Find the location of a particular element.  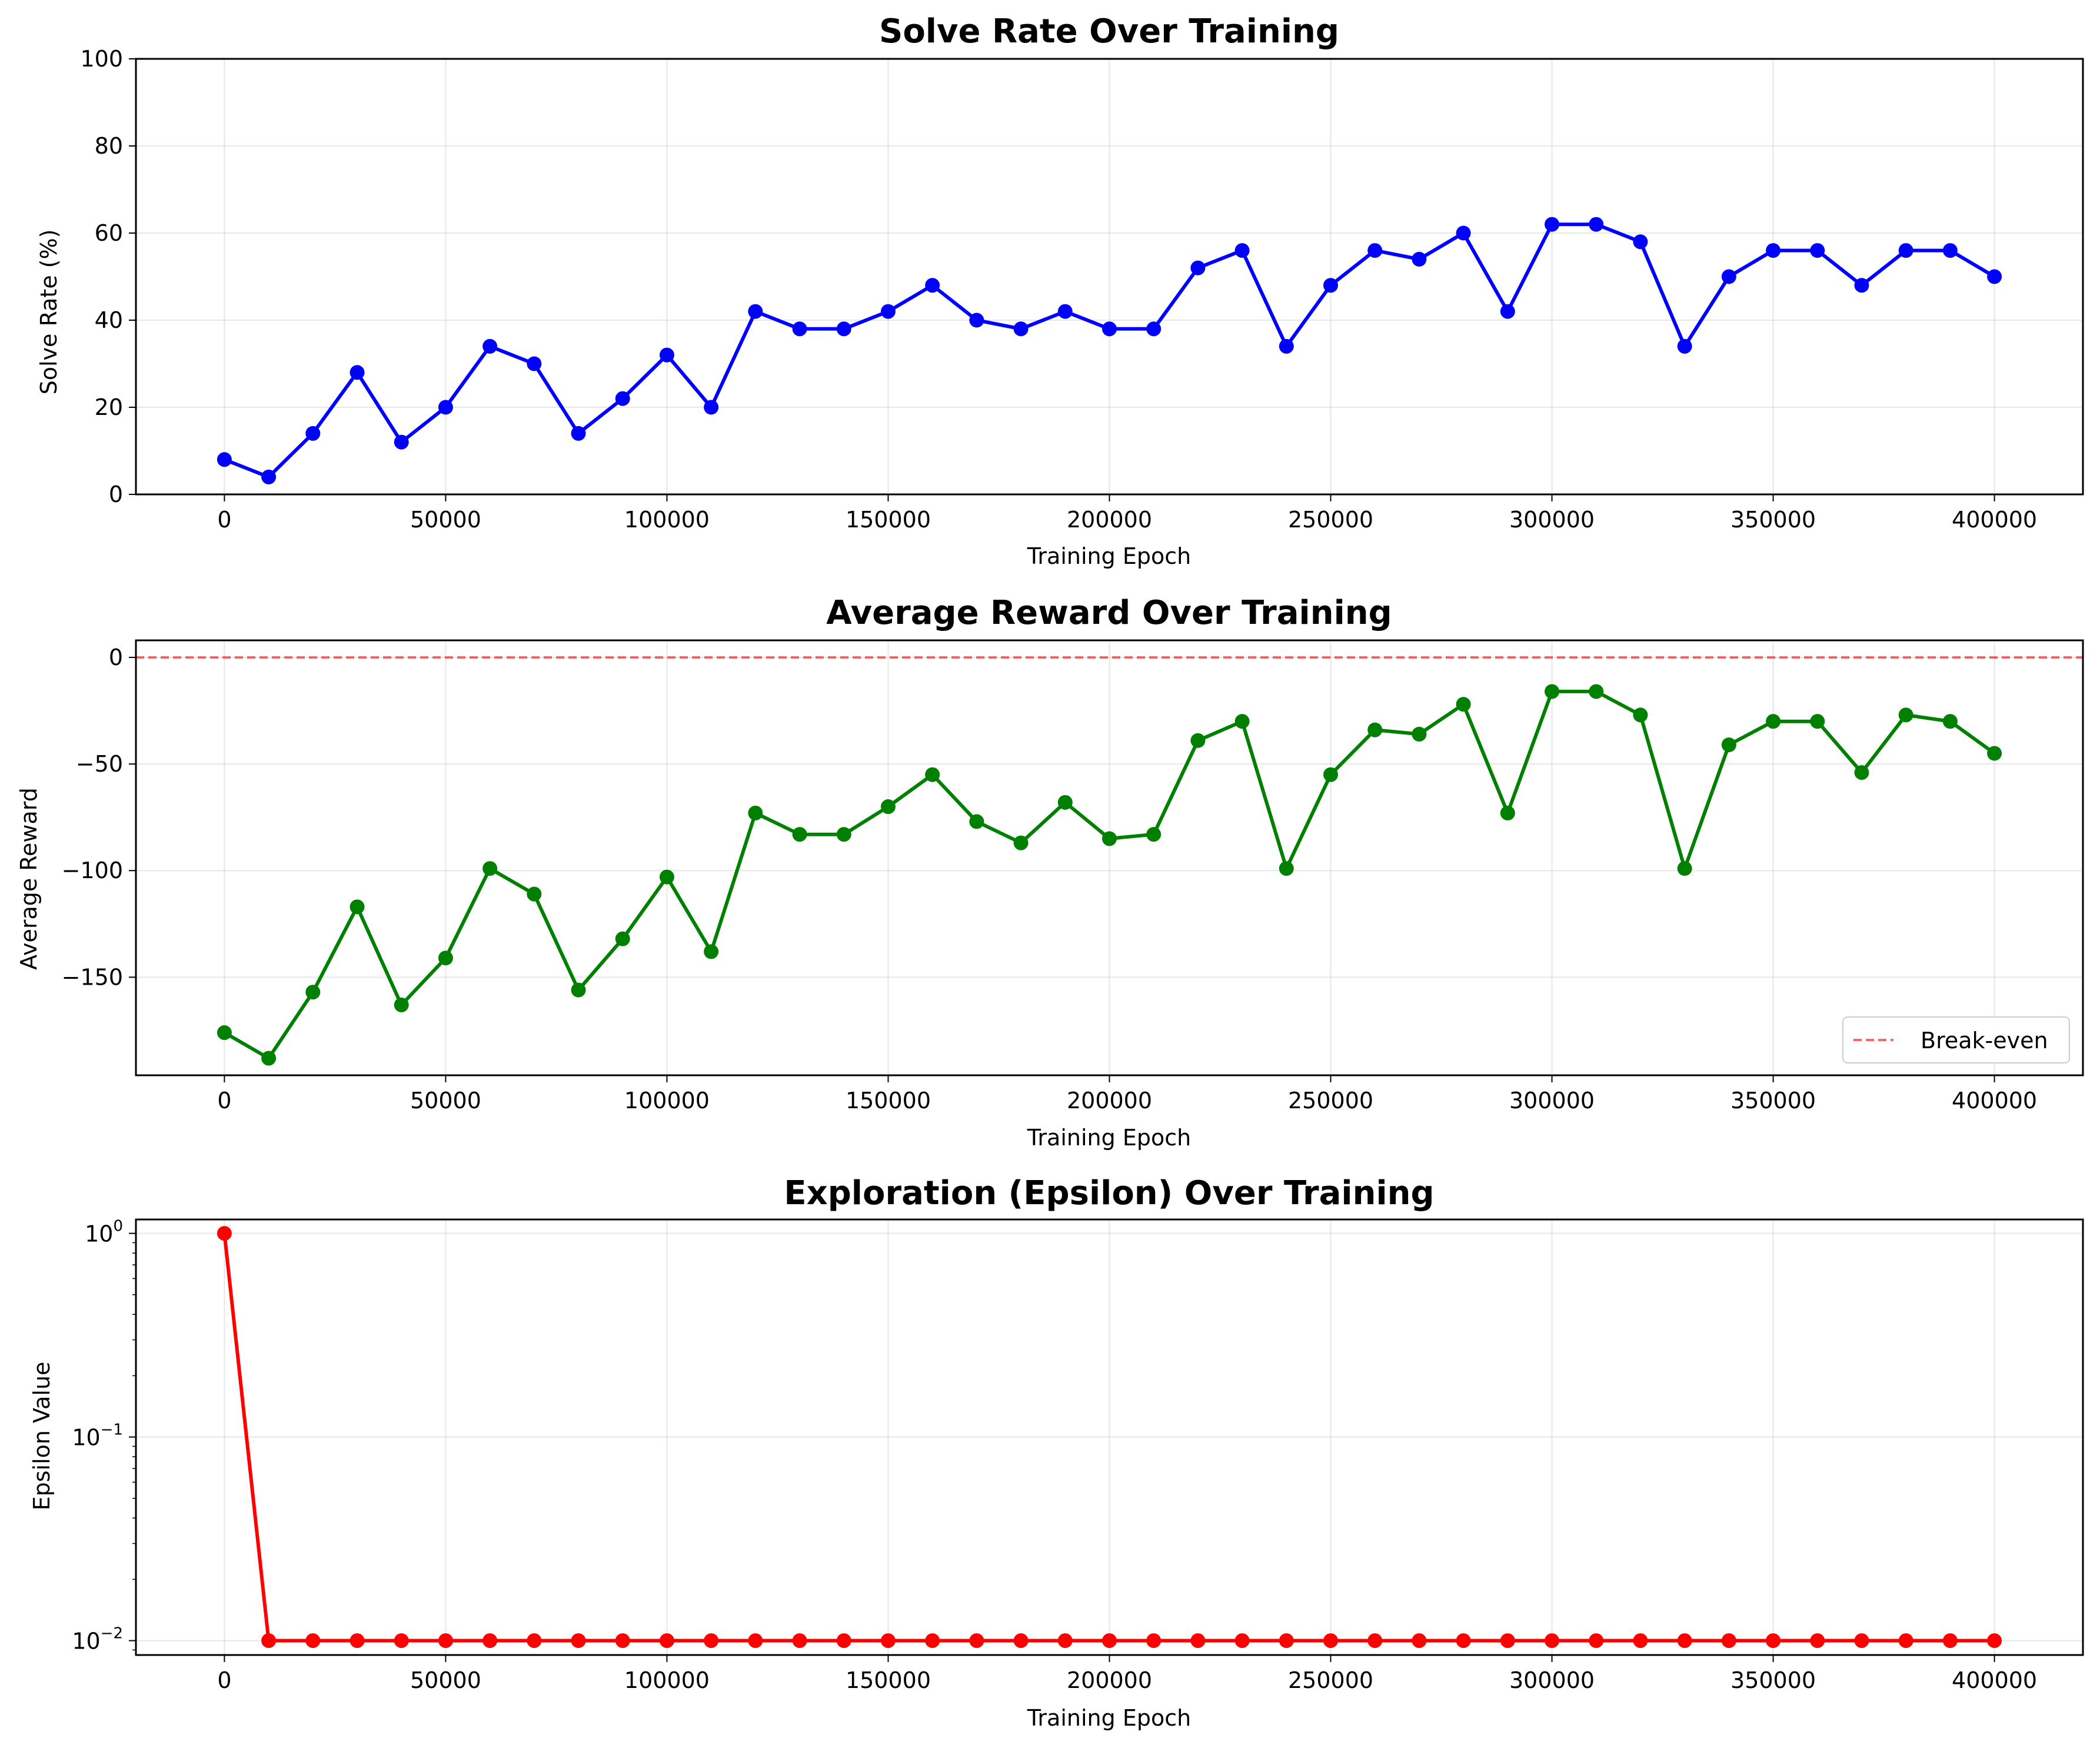

y-axis-label: Epsilon Value is located at coordinates (42, 1436).